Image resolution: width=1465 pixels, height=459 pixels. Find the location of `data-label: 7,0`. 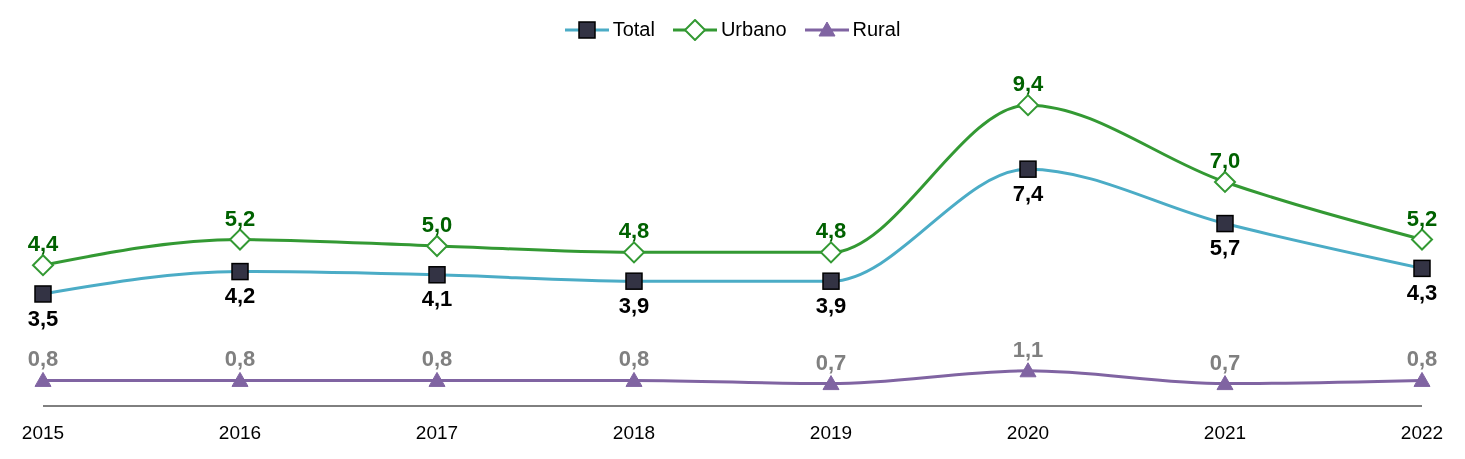

data-label: 7,0 is located at coordinates (1225, 160).